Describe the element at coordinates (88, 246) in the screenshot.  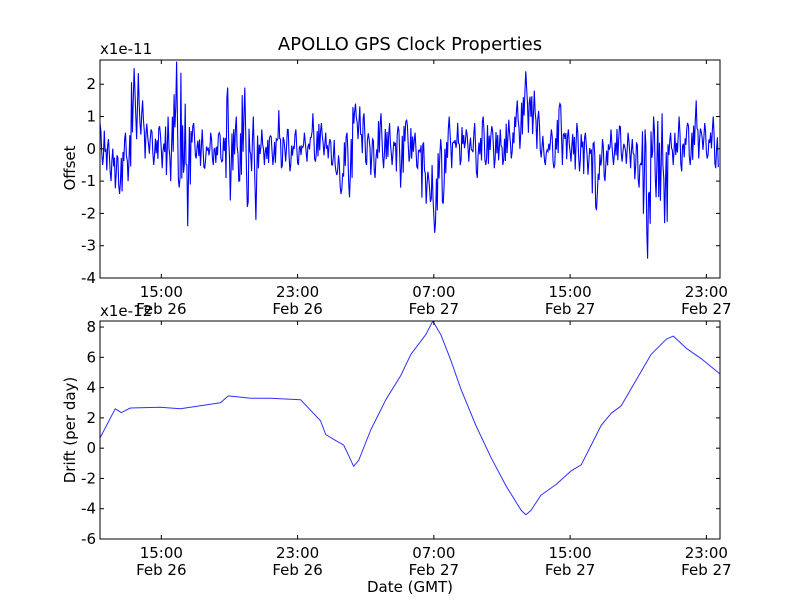
I see `y-tick-label: -3` at that location.